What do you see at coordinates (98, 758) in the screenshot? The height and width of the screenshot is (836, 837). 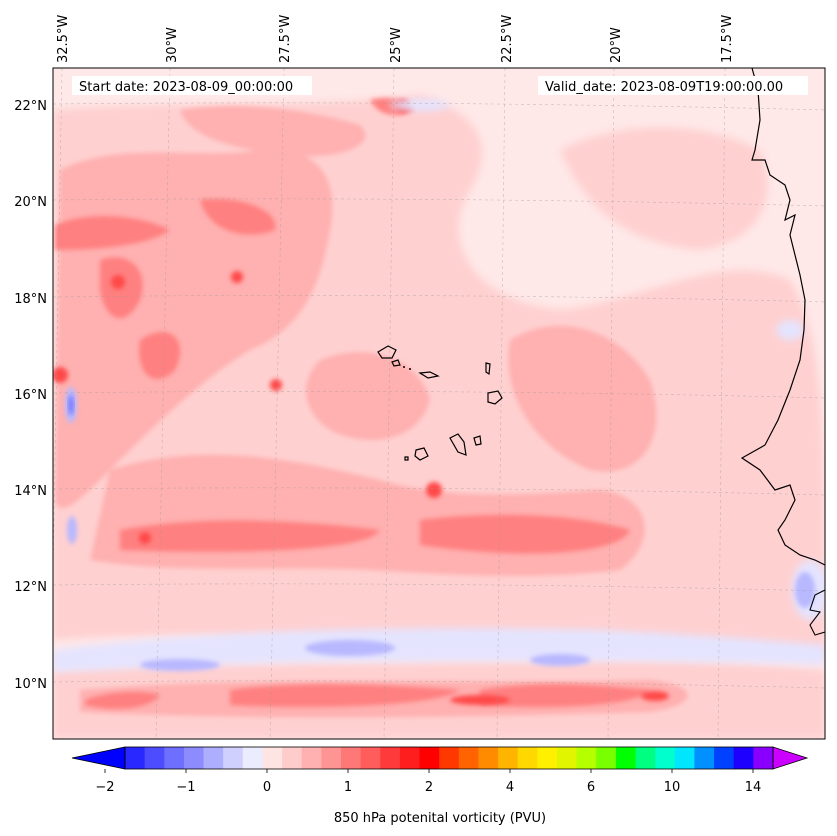 I see `colorbar-extend-low` at bounding box center [98, 758].